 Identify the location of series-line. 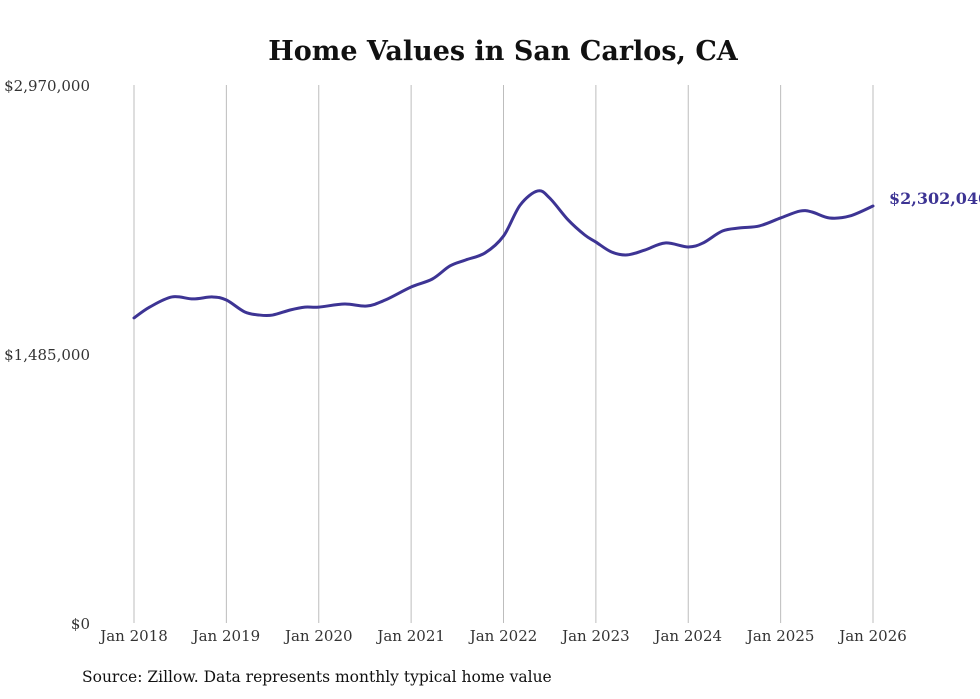
(503, 254).